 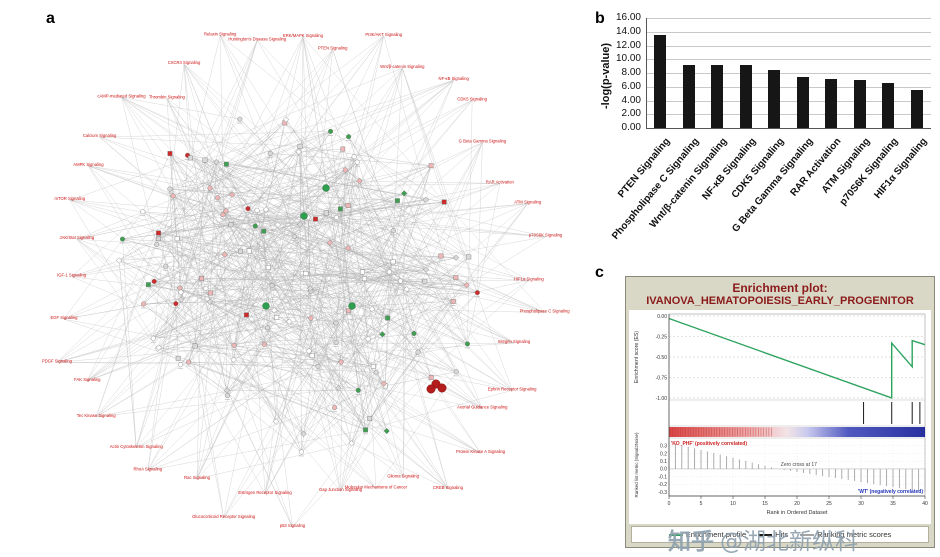 What do you see at coordinates (846, 166) in the screenshot?
I see `category-label: ATM Signaling` at bounding box center [846, 166].